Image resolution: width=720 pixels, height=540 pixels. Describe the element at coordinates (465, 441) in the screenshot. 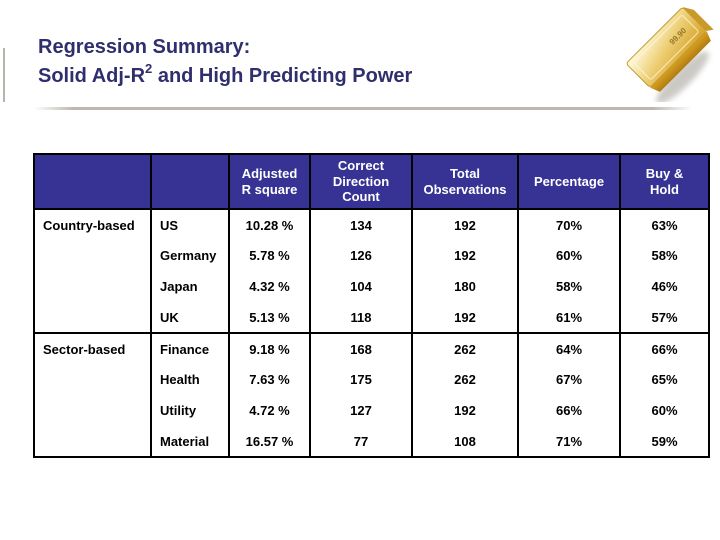

I see `table-cell: 108` at that location.